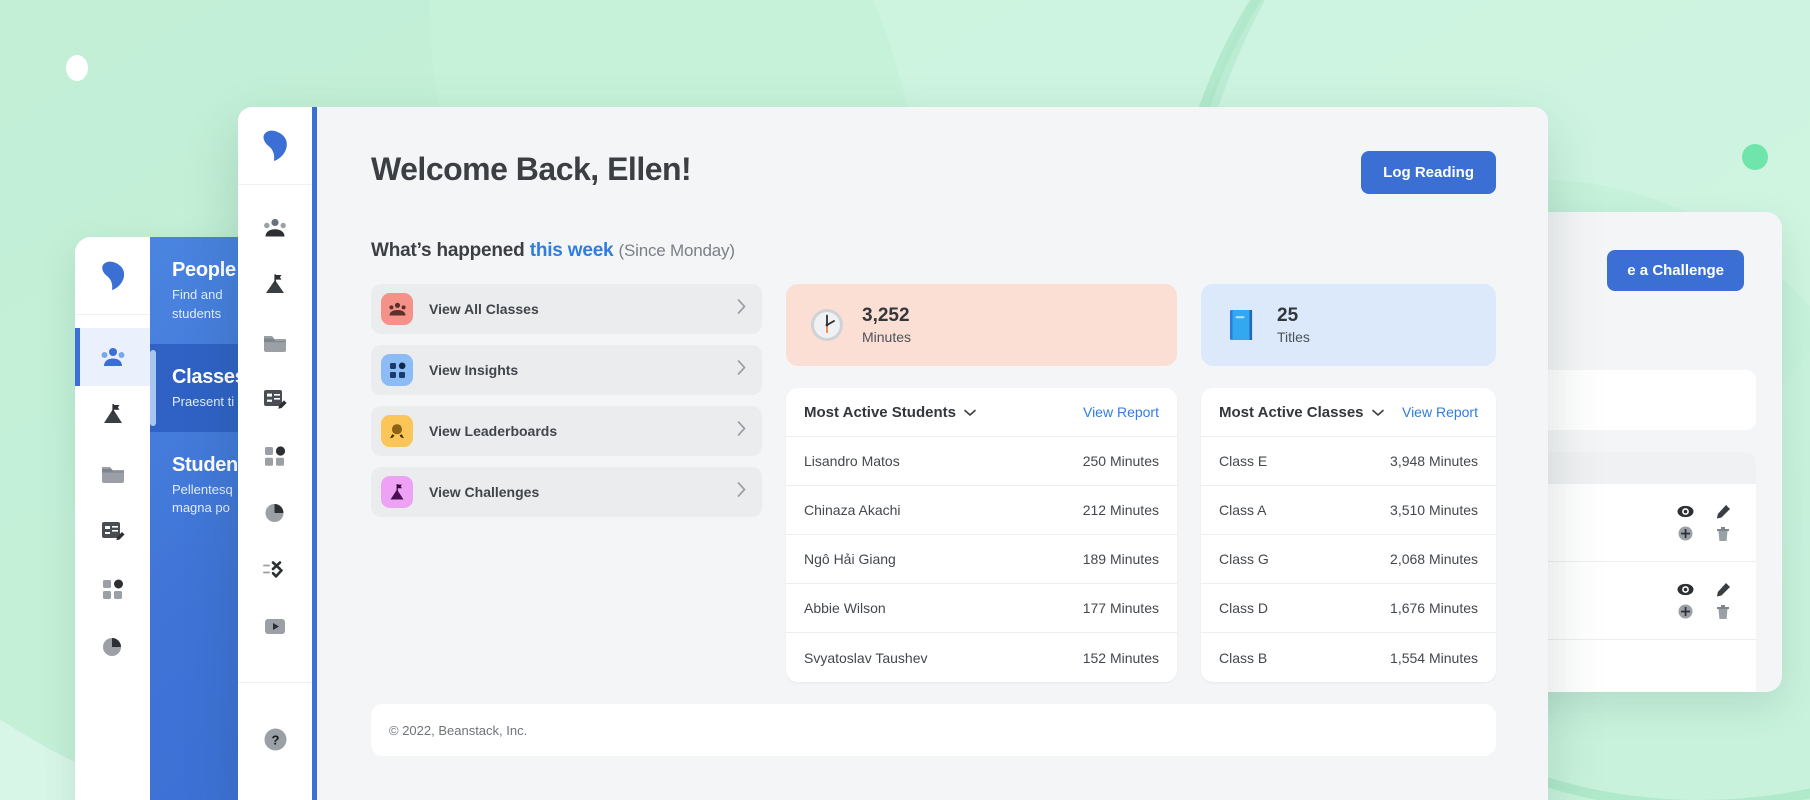  What do you see at coordinates (275, 512) in the screenshot?
I see `sidebar-item-reports` at bounding box center [275, 512].